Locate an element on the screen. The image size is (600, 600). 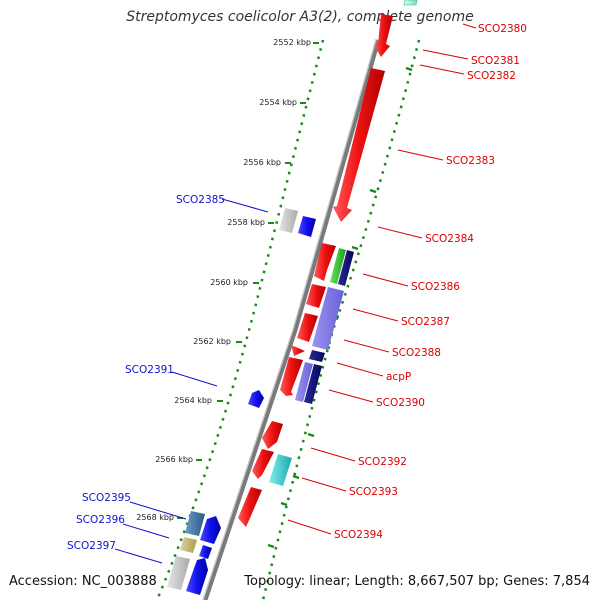
gene-SCO2390-lav is located at coordinates (304, 382).